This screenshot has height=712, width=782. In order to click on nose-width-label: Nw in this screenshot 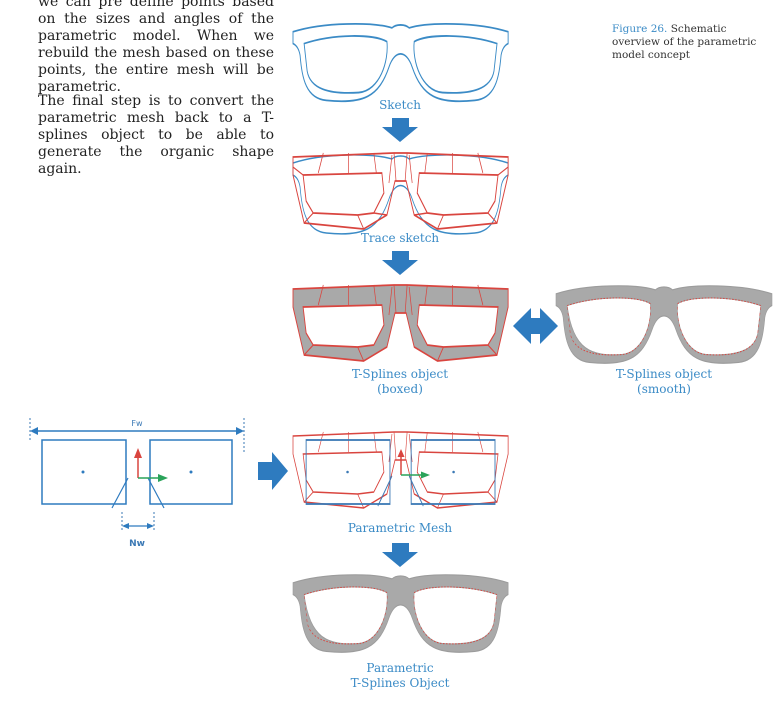, I will do `click(137, 544)`.